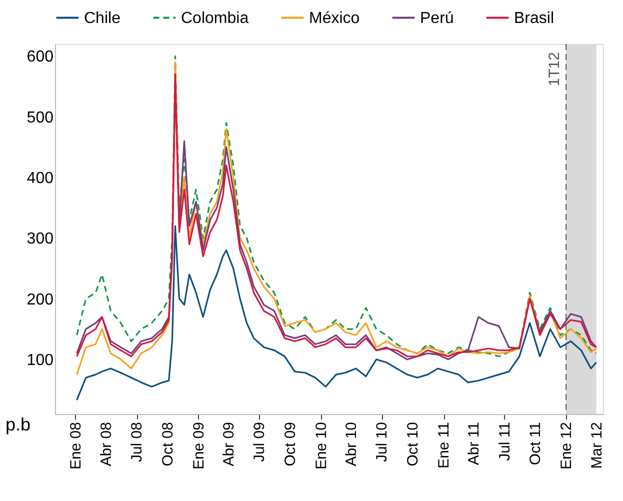 The width and height of the screenshot is (623, 501). Describe the element at coordinates (505, 441) in the screenshot. I see `x-tick-label: Jul 11` at that location.